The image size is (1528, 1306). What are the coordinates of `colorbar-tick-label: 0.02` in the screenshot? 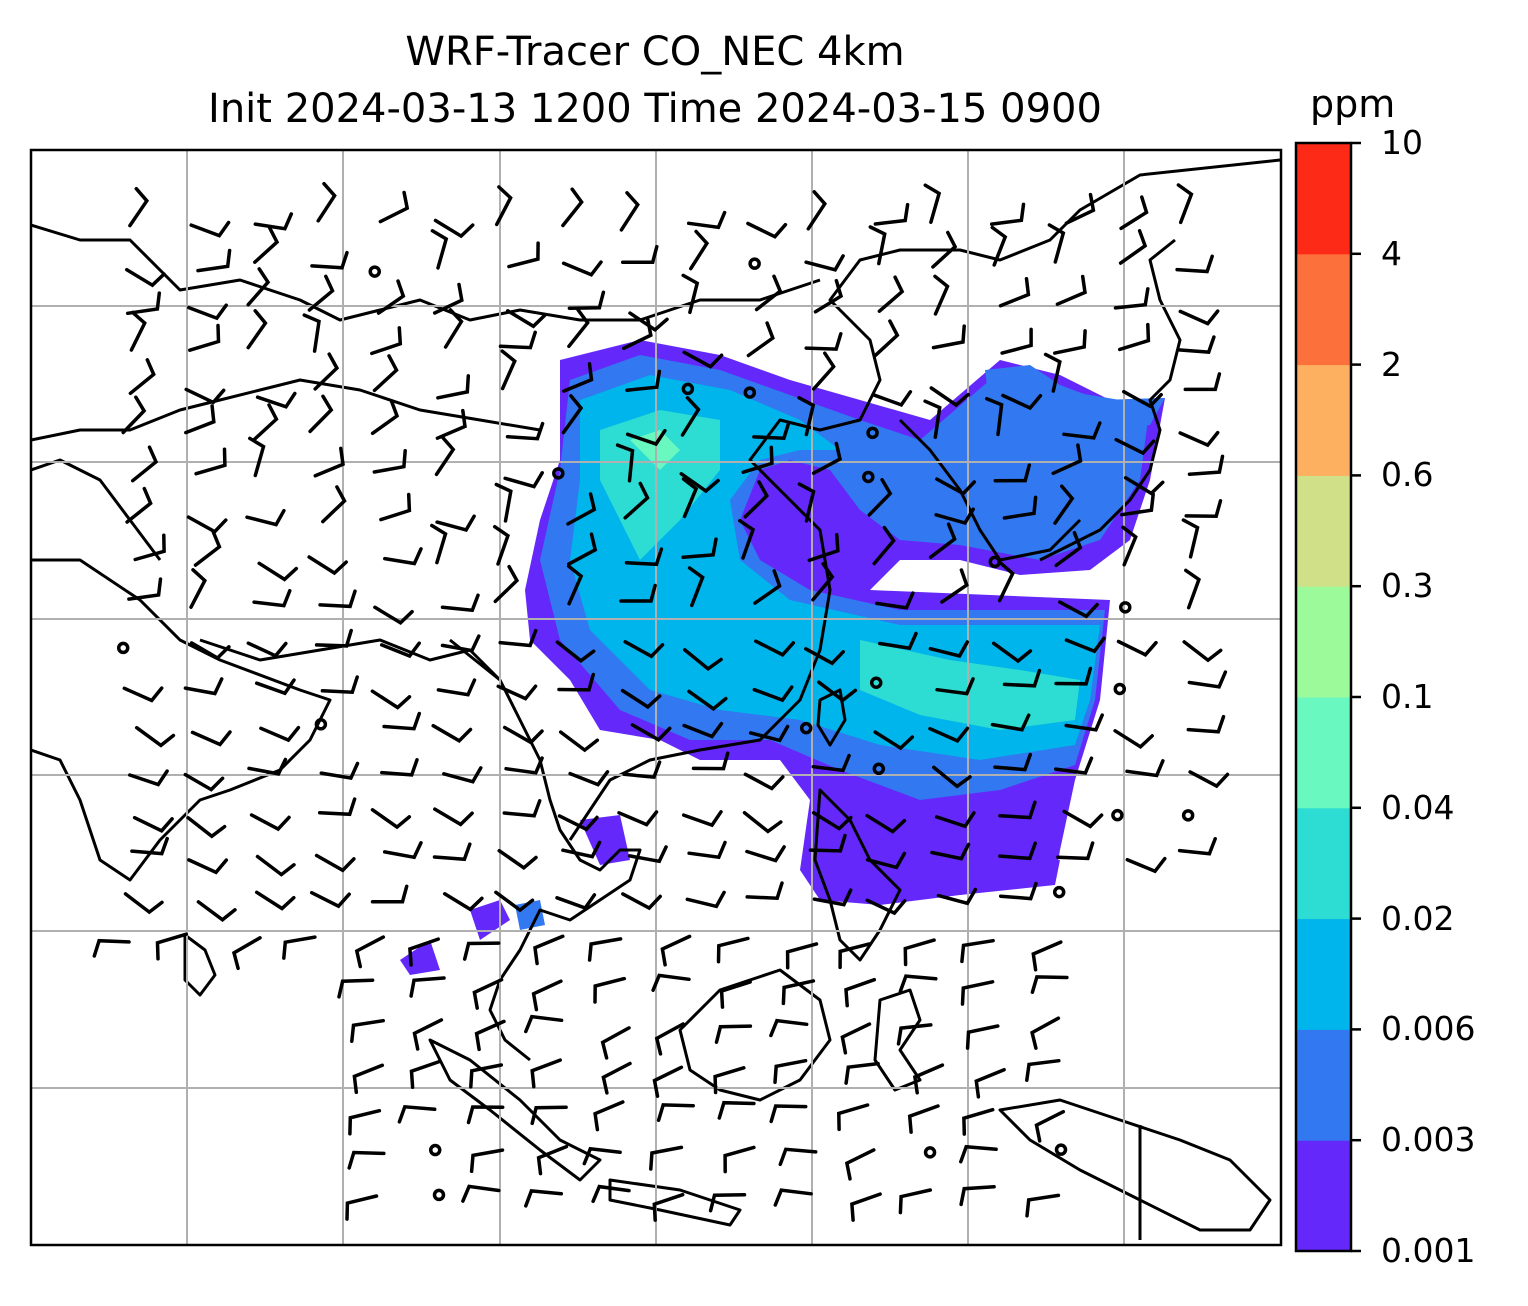 It's located at (1418, 918).